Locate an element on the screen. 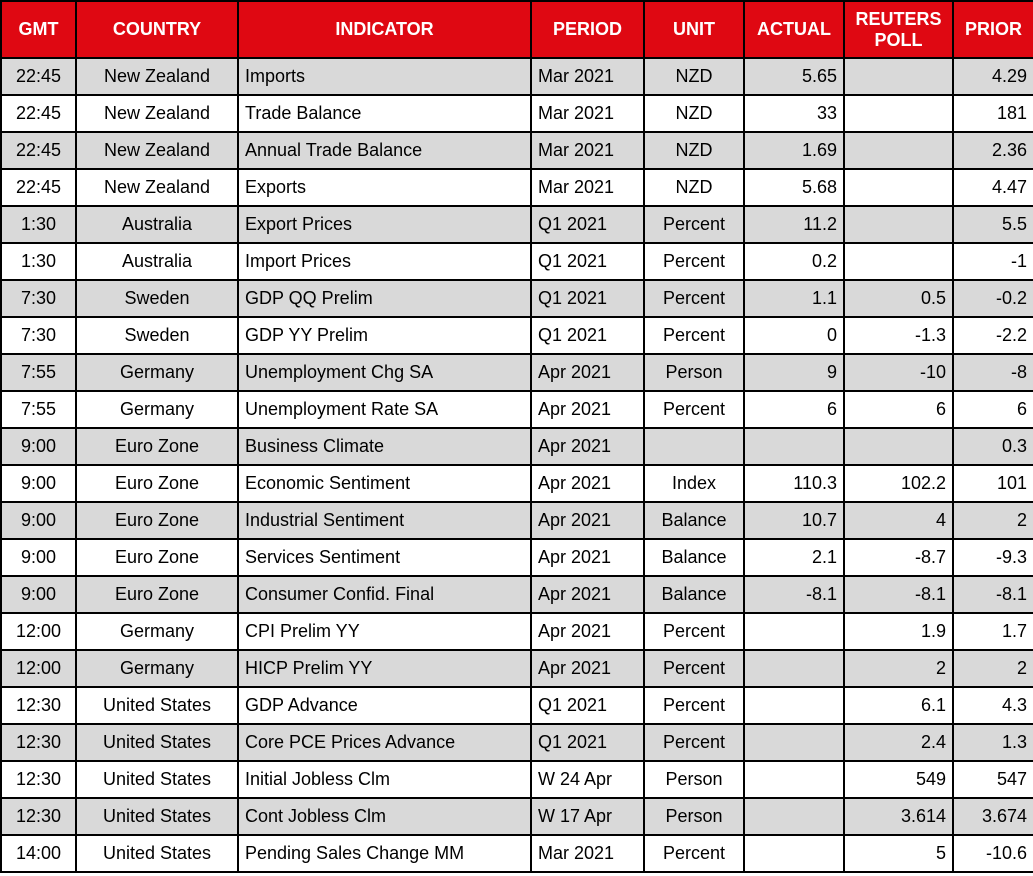 This screenshot has height=876, width=1033. reuters-poll-cell: -10 is located at coordinates (898, 372).